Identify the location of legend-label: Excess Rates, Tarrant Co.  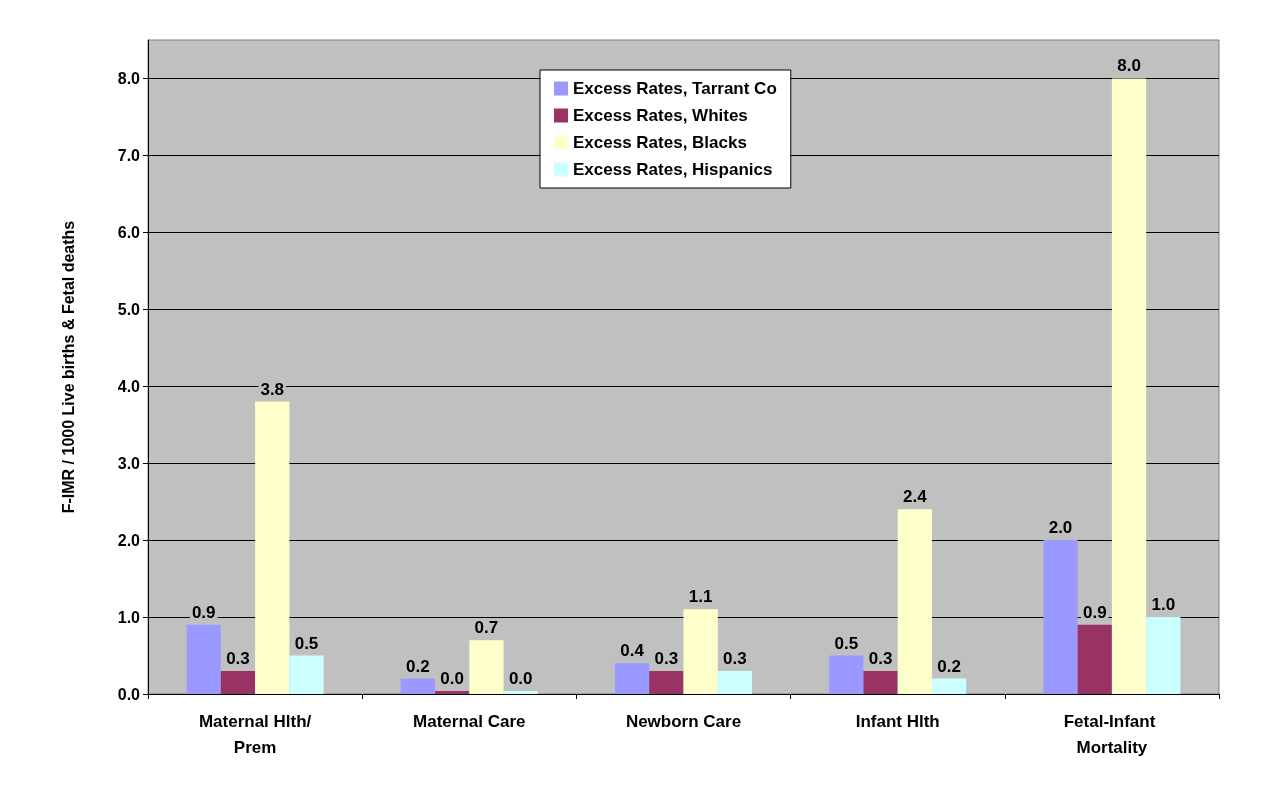
(675, 88).